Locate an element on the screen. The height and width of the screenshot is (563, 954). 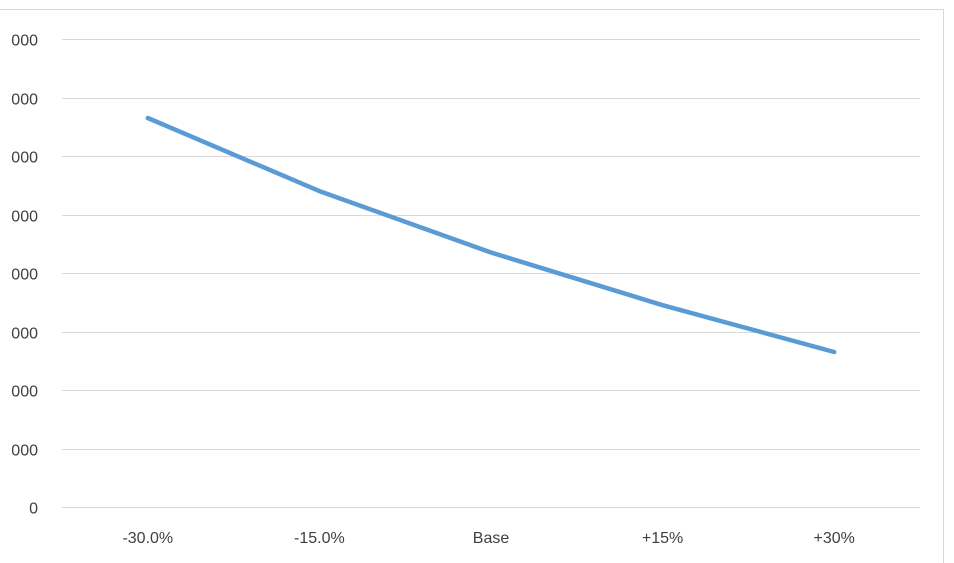
x-tick-label: +30% is located at coordinates (834, 538).